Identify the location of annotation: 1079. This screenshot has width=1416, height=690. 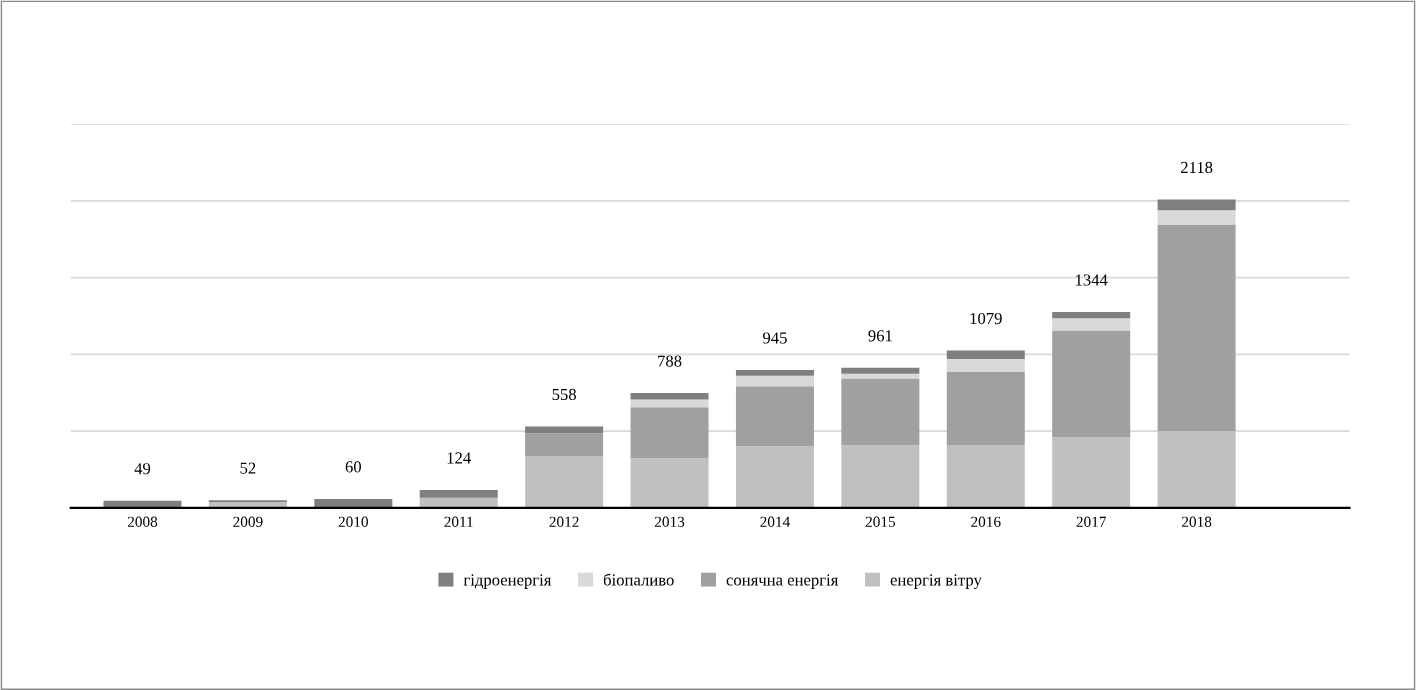
(986, 318).